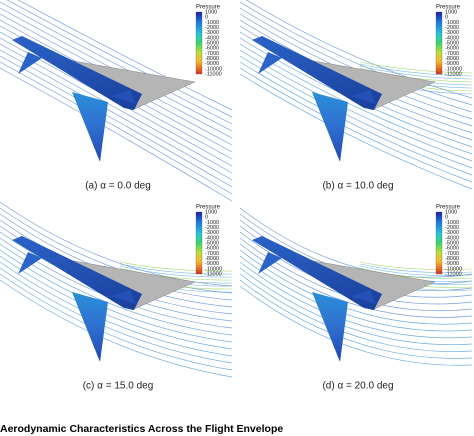 The width and height of the screenshot is (474, 436). What do you see at coordinates (357, 186) in the screenshot?
I see `panel-caption: (b) α = 10.0 deg` at bounding box center [357, 186].